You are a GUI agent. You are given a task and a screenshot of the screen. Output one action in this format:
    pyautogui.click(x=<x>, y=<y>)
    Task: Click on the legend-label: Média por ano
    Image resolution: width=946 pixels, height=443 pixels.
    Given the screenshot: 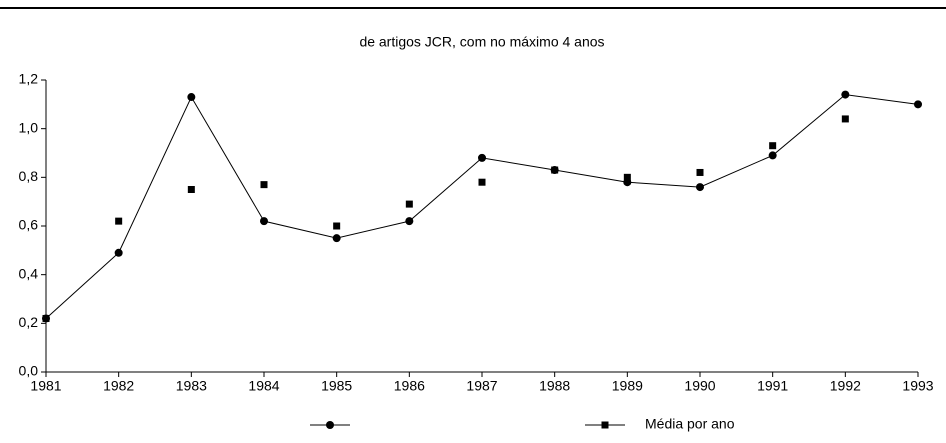 What is the action you would take?
    pyautogui.click(x=690, y=424)
    